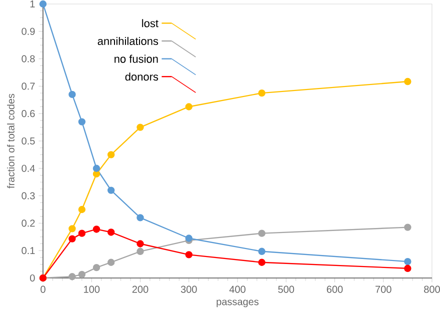  I want to click on x-tick-label: 700, so click(384, 289).